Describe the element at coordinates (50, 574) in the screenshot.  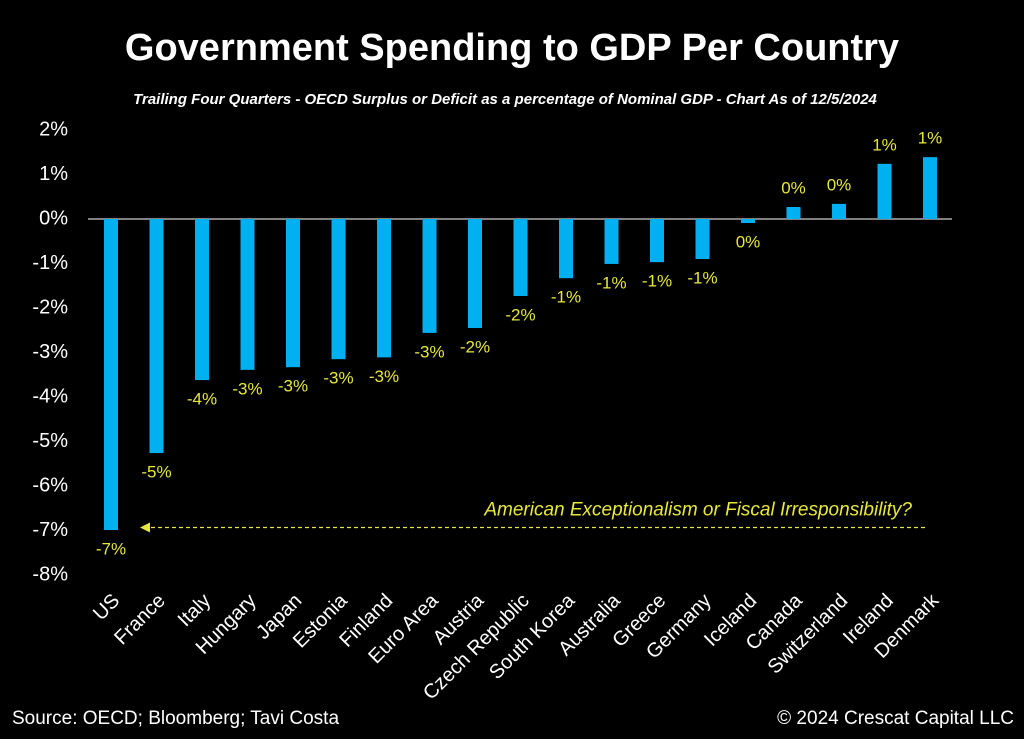
I see `y-tick-label: -8%` at that location.